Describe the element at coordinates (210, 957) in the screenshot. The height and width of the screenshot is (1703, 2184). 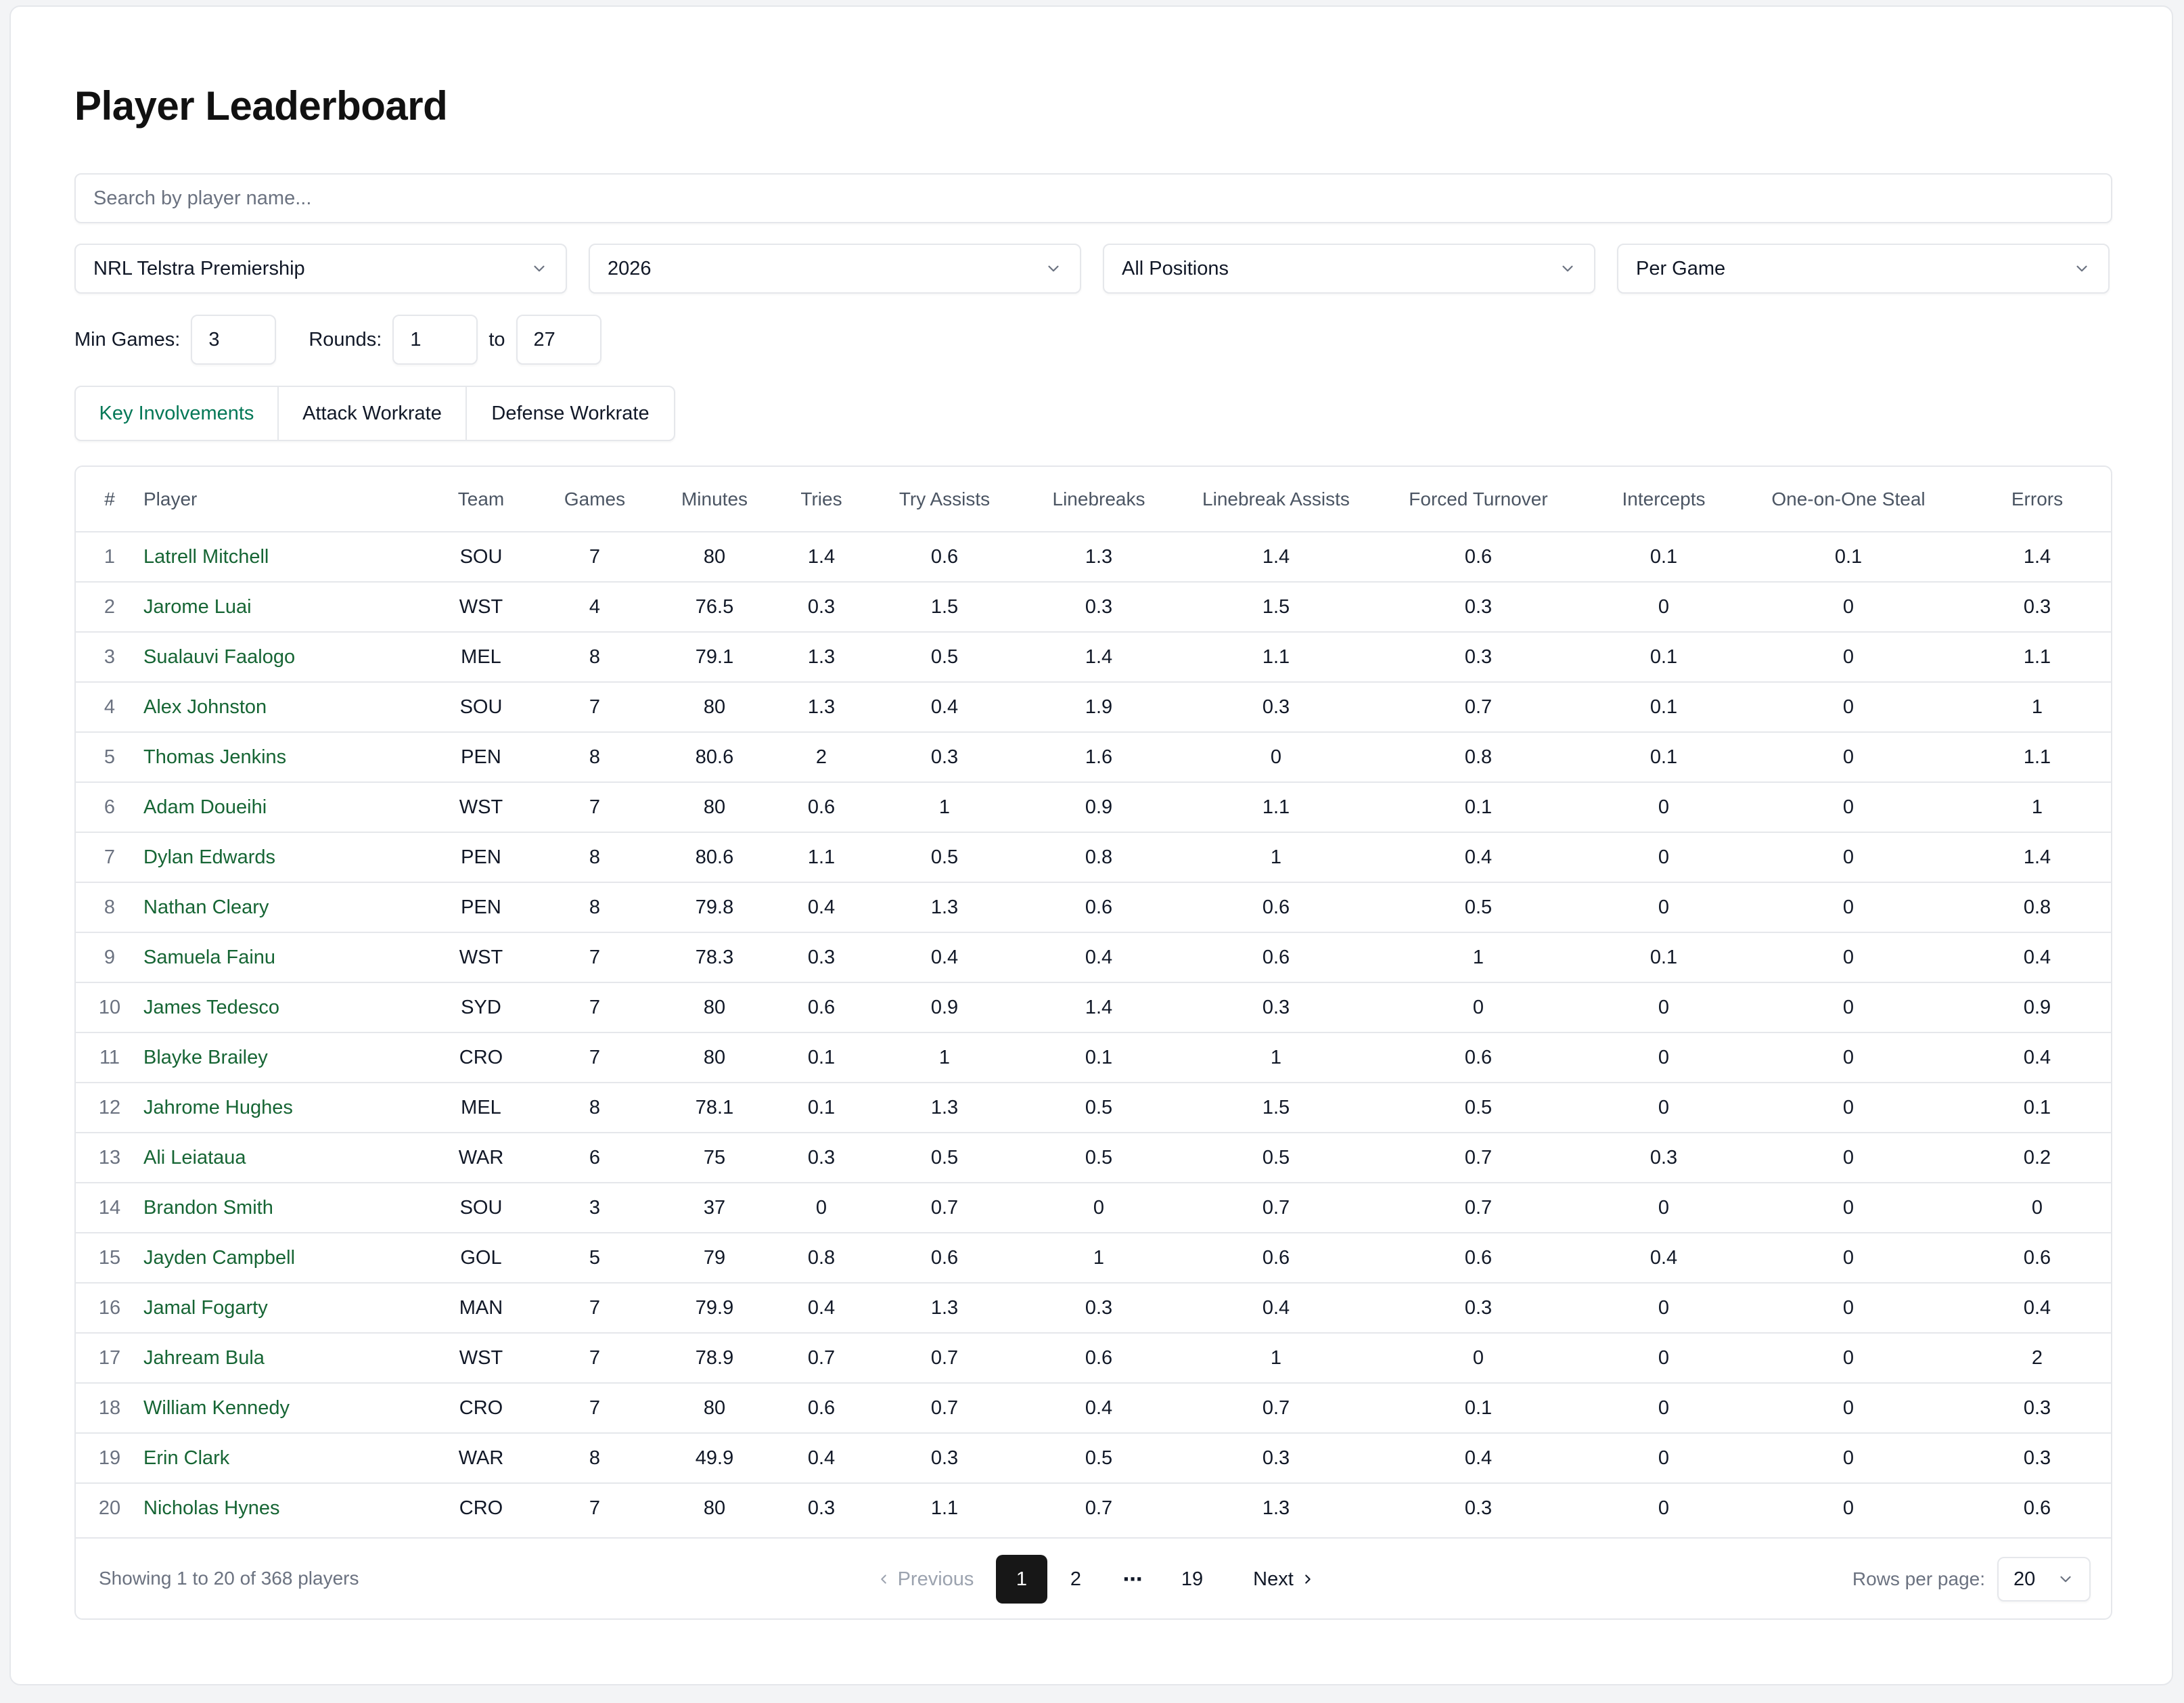
I see `player-link: Samuela Fainu` at that location.